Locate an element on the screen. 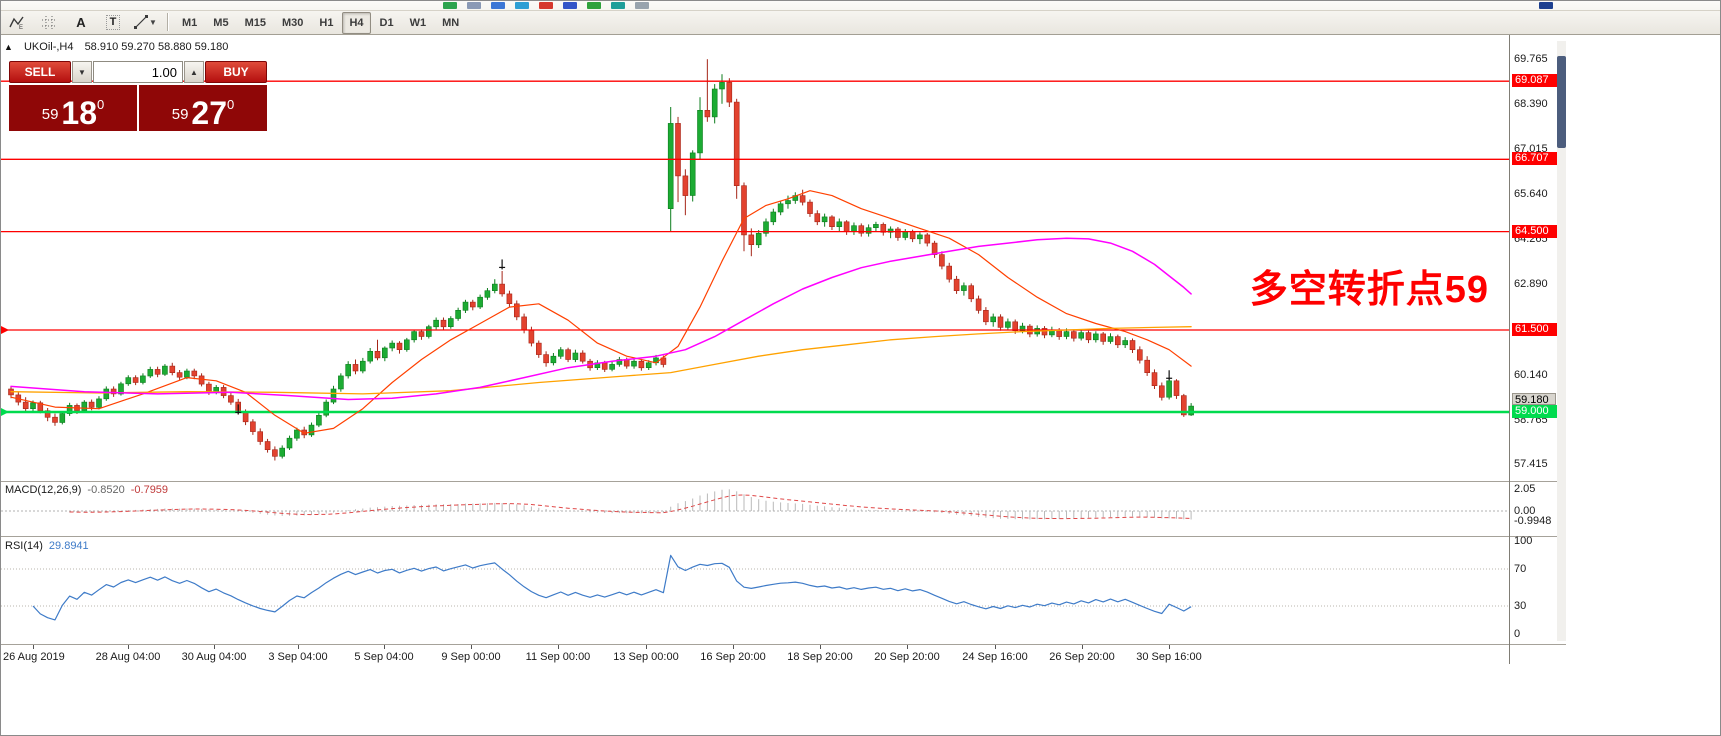 The height and width of the screenshot is (736, 1721). right-scrollbar-track is located at coordinates (1561, 341).